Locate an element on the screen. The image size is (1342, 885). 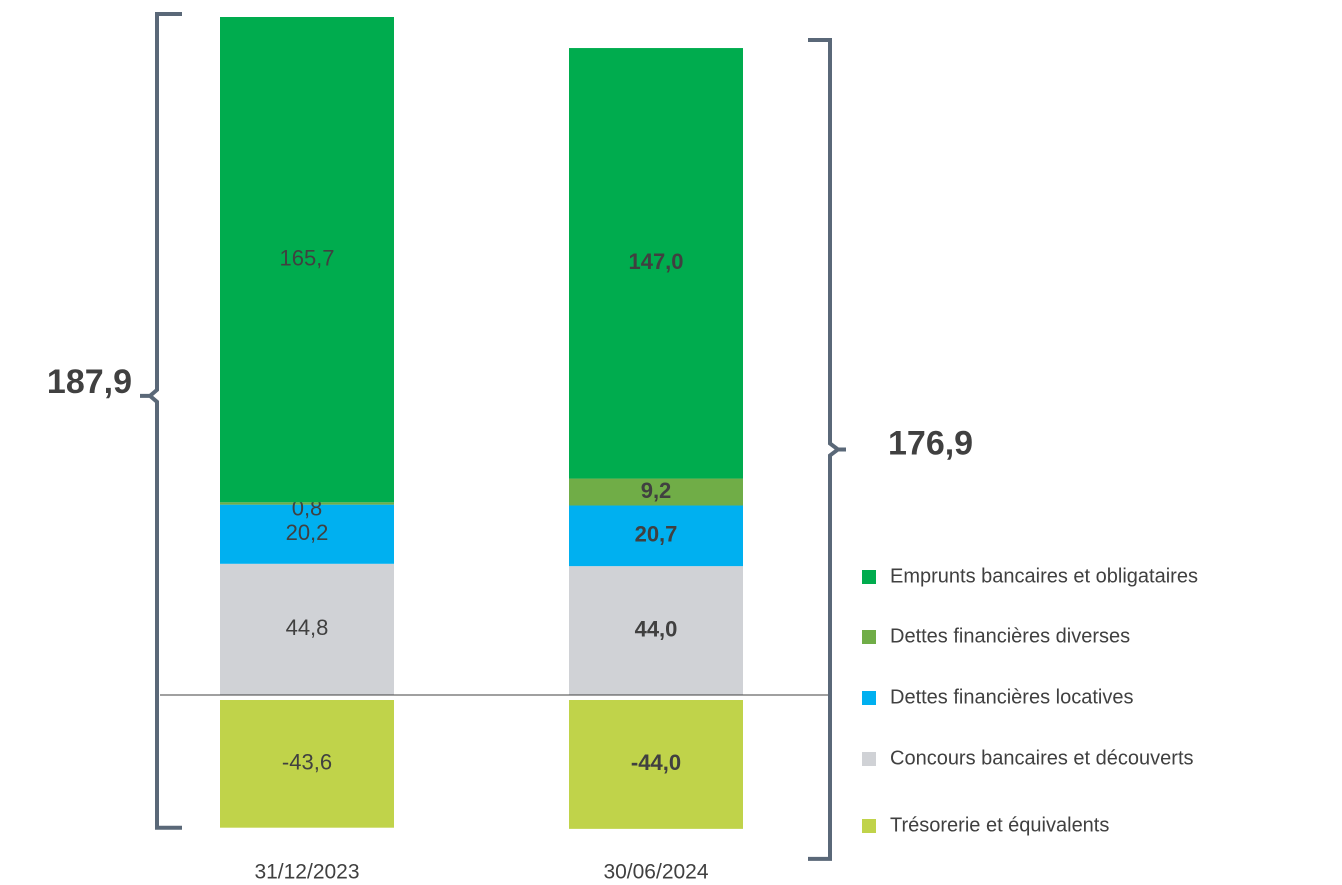
data-label: 147,0 is located at coordinates (655, 261).